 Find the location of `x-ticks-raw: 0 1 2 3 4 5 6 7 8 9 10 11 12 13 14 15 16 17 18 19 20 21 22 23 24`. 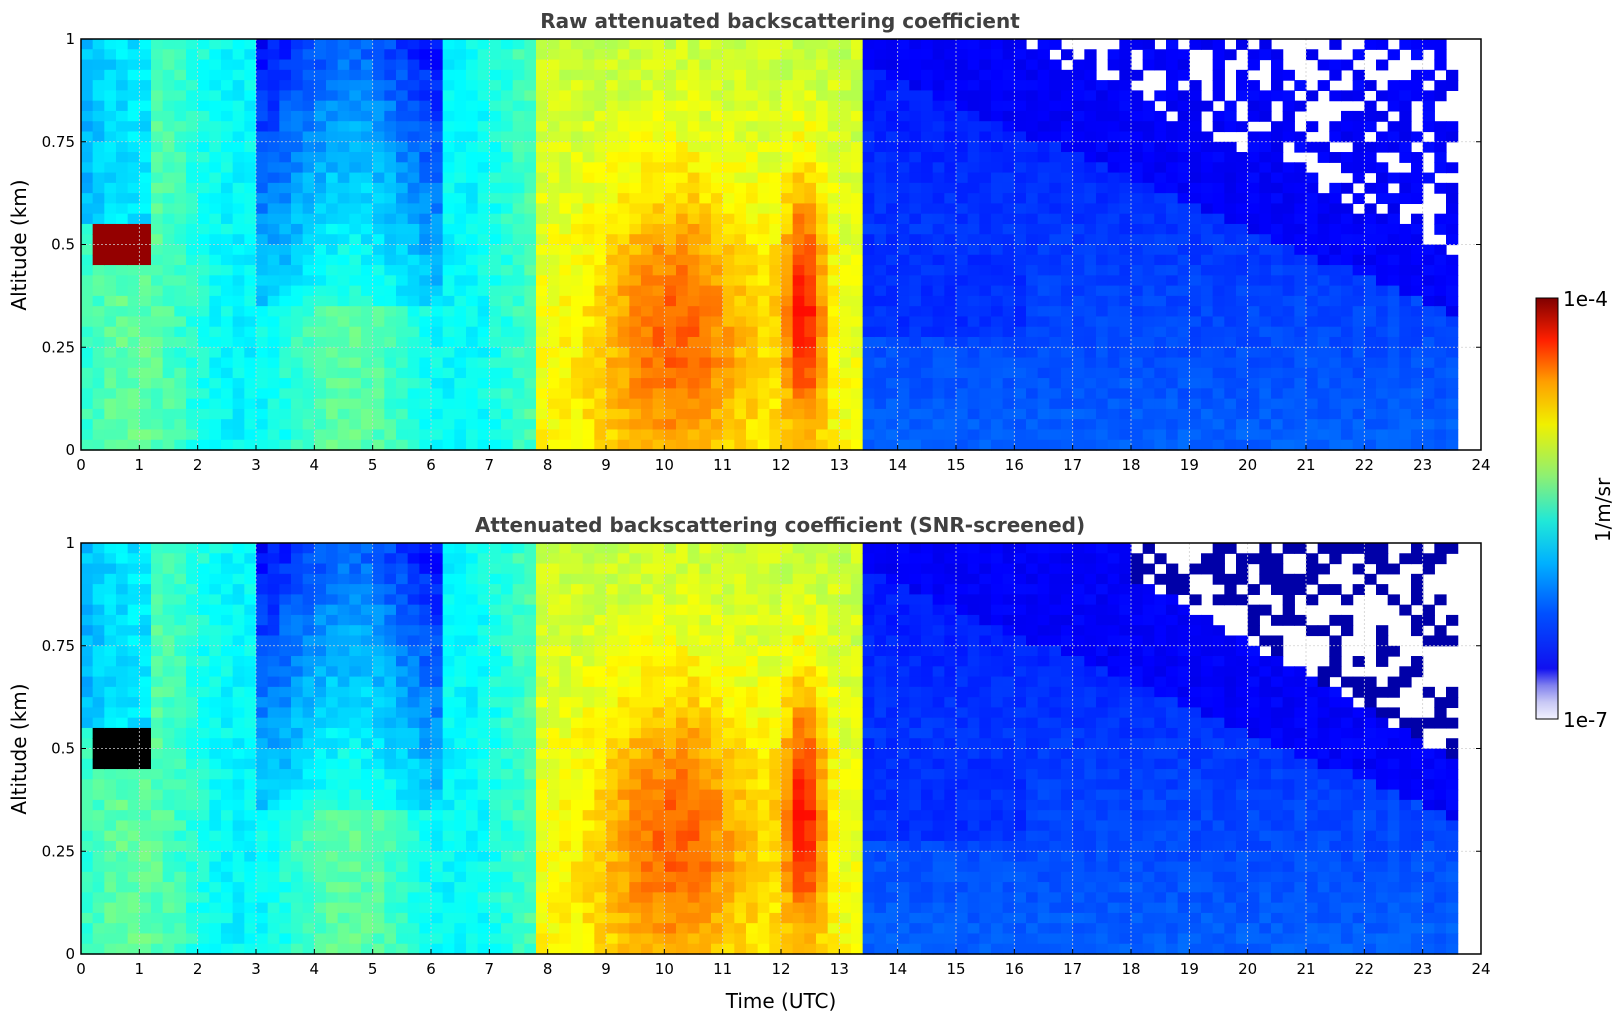

x-ticks-raw: 0 1 2 3 4 5 6 7 8 9 10 11 12 13 14 15 16 17 18 19 20 21 22 23 24 is located at coordinates (783, 459).